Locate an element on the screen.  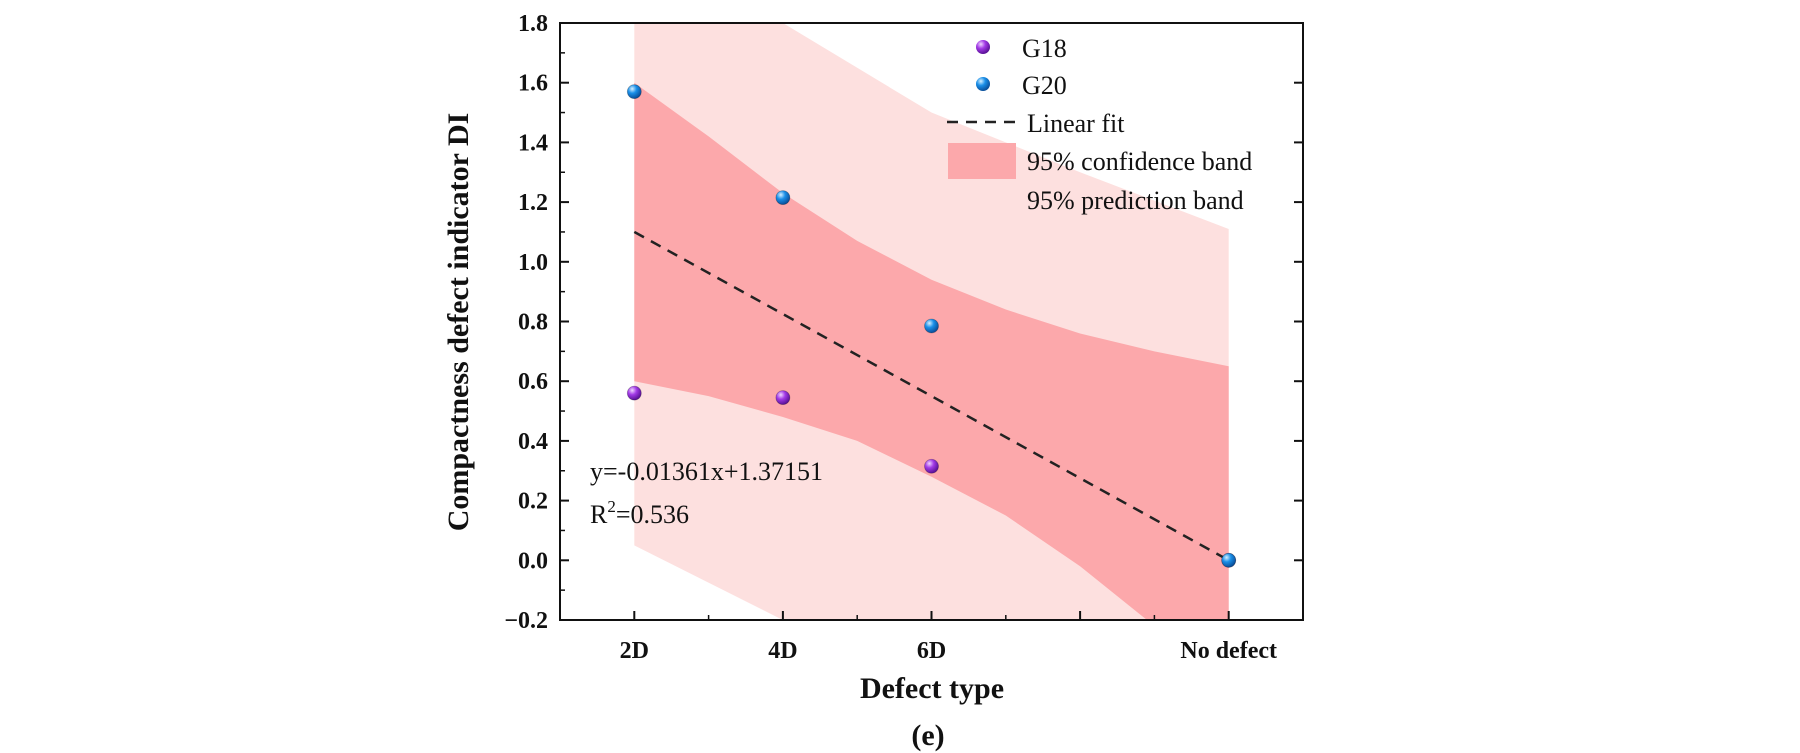
y-axis-title: Compactness defect indicator DI is located at coordinates (458, 322).